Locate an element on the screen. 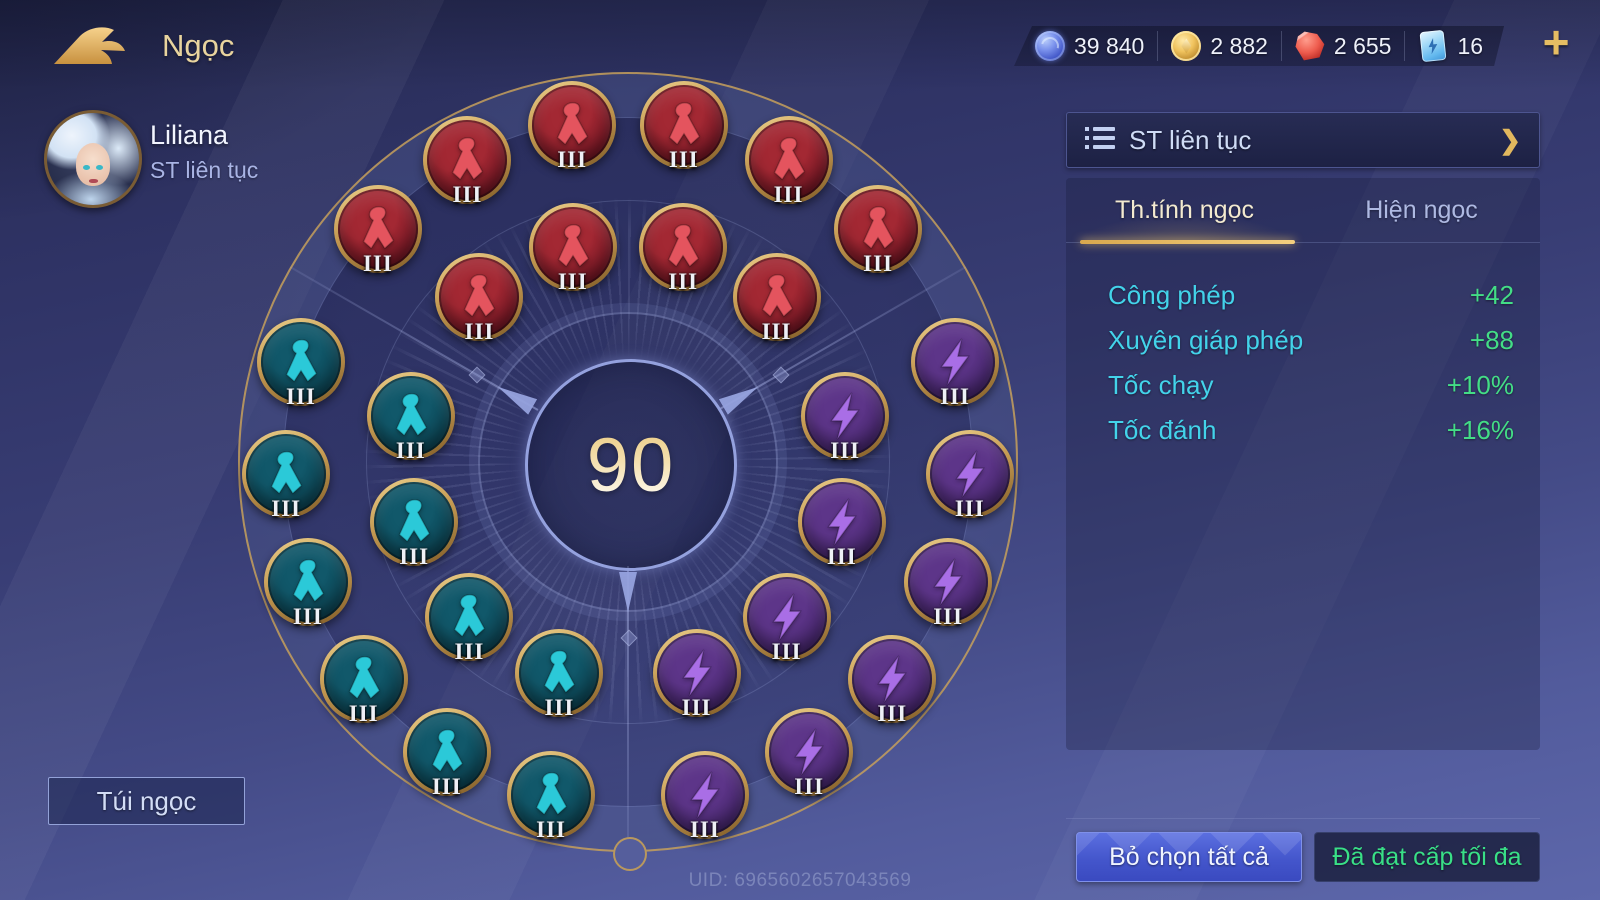 The image size is (1600, 900). stat-row: Công phép +42 is located at coordinates (1311, 295).